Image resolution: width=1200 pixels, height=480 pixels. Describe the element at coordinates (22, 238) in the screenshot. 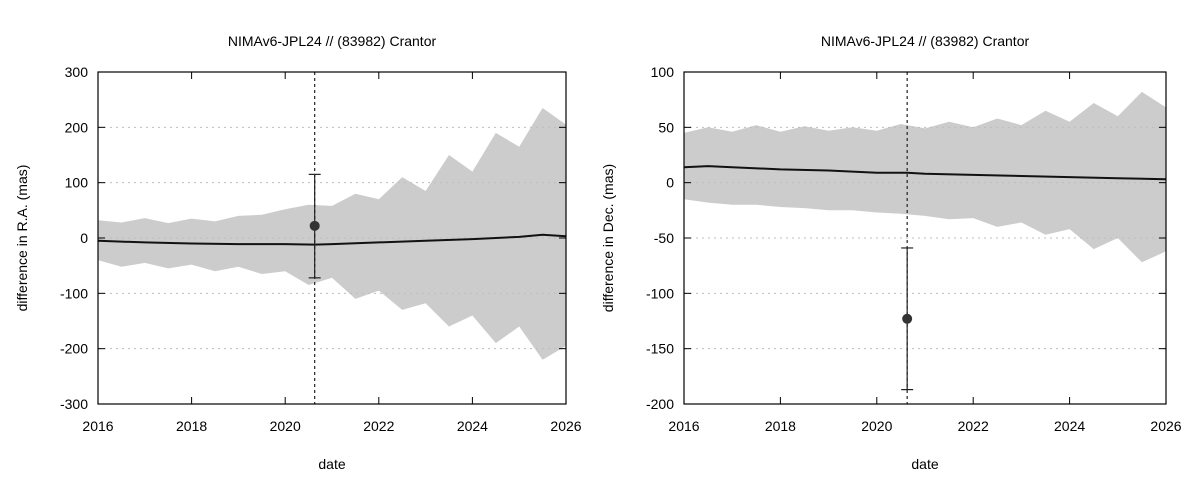

I see `y-axis-label: difference in R.A. (mas)` at that location.